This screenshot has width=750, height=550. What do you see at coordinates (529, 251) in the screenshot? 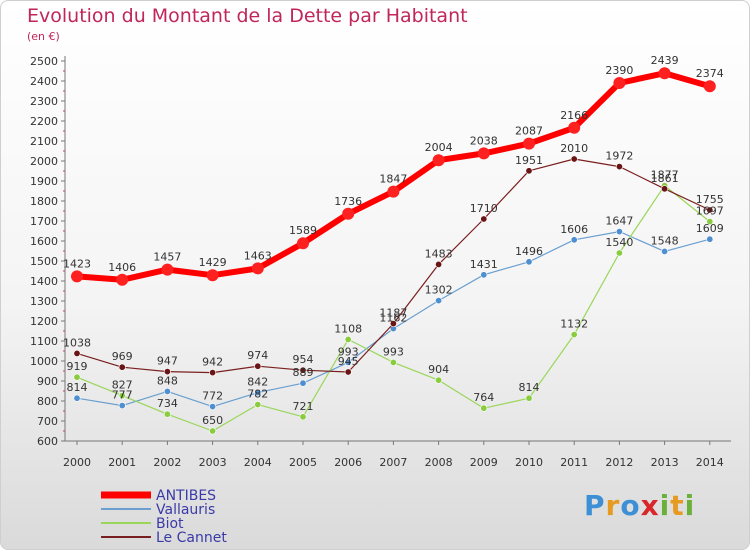
I see `data-label: 1496` at bounding box center [529, 251].